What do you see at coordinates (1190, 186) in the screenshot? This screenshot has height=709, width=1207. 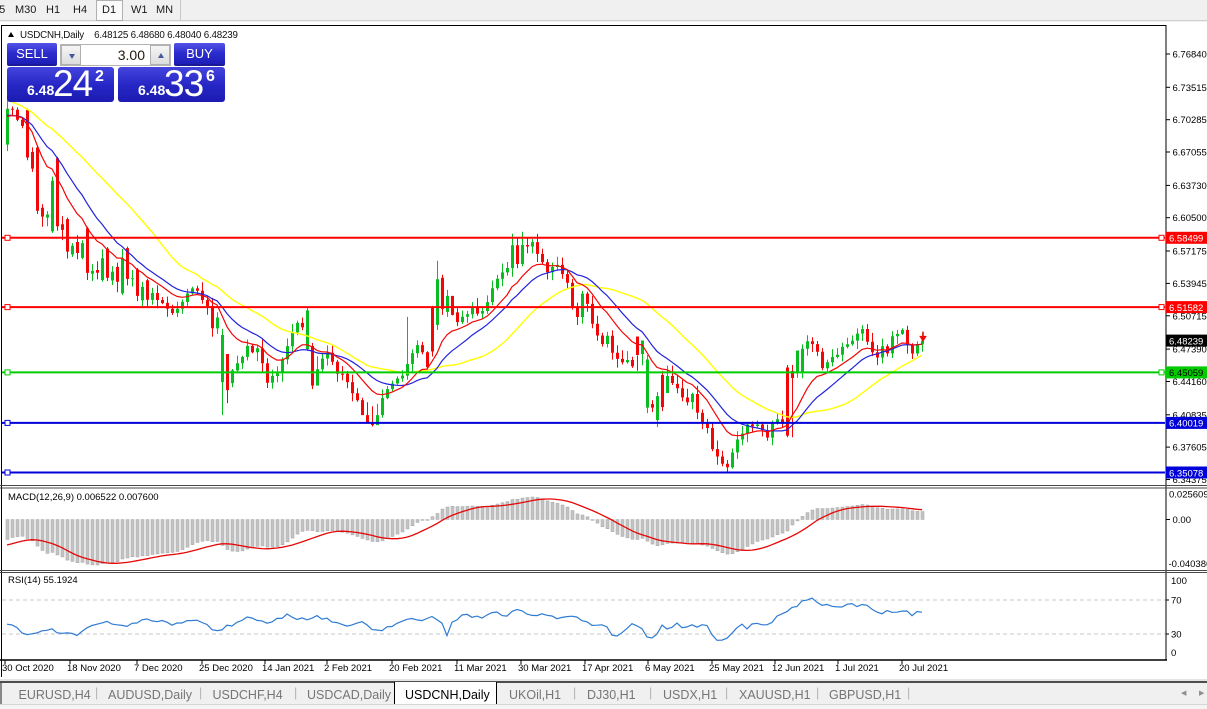 I see `svg-text: 6.63730` at bounding box center [1190, 186].